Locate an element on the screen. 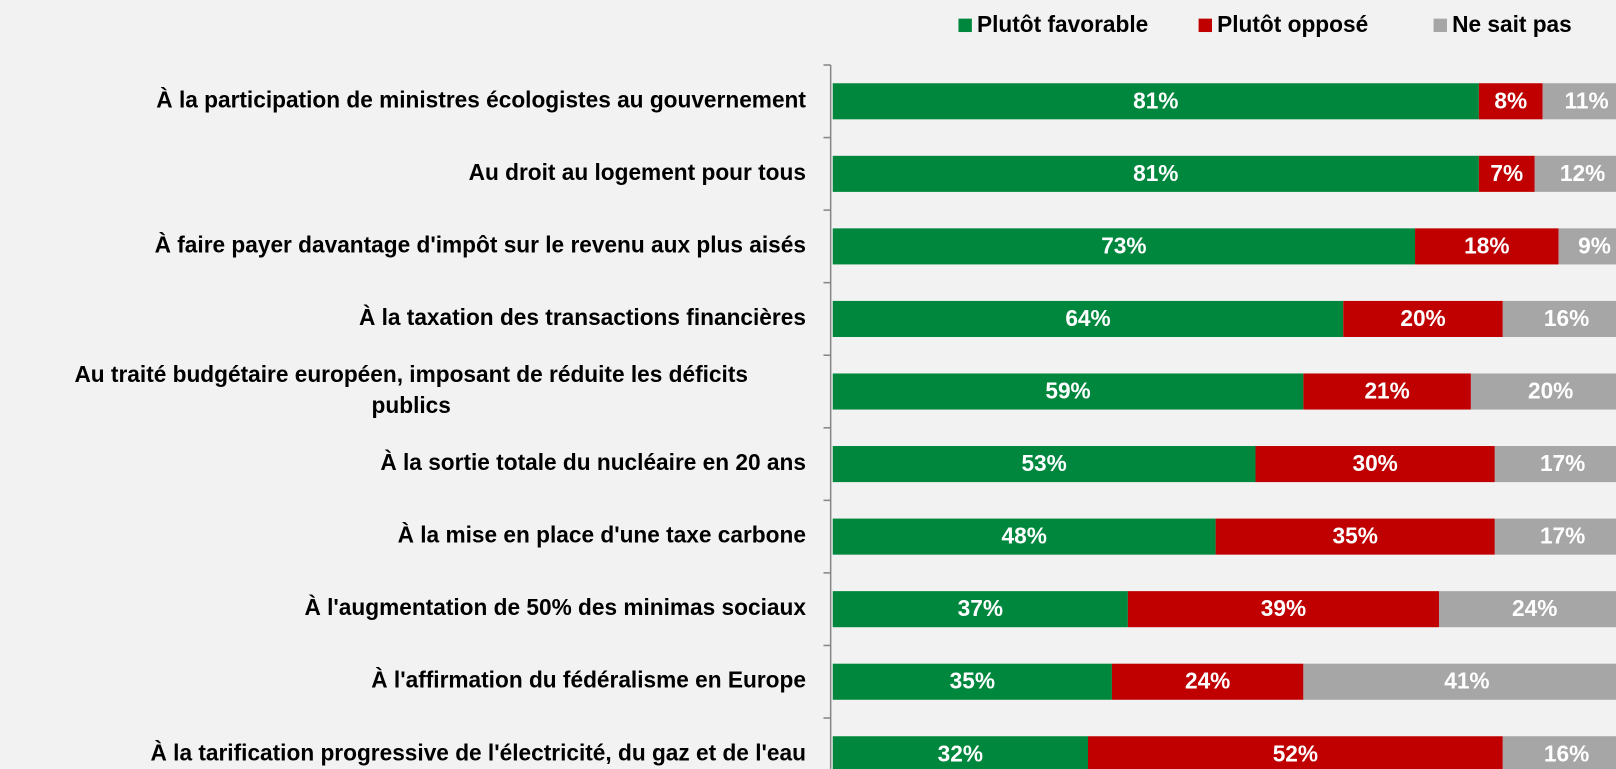  value-label: 18% is located at coordinates (1486, 245).